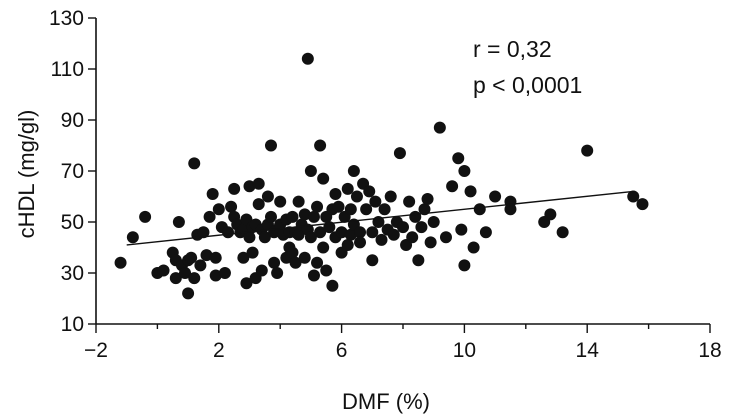 The image size is (730, 419). What do you see at coordinates (386, 401) in the screenshot?
I see `x-axis-title: DMF (%)` at bounding box center [386, 401].